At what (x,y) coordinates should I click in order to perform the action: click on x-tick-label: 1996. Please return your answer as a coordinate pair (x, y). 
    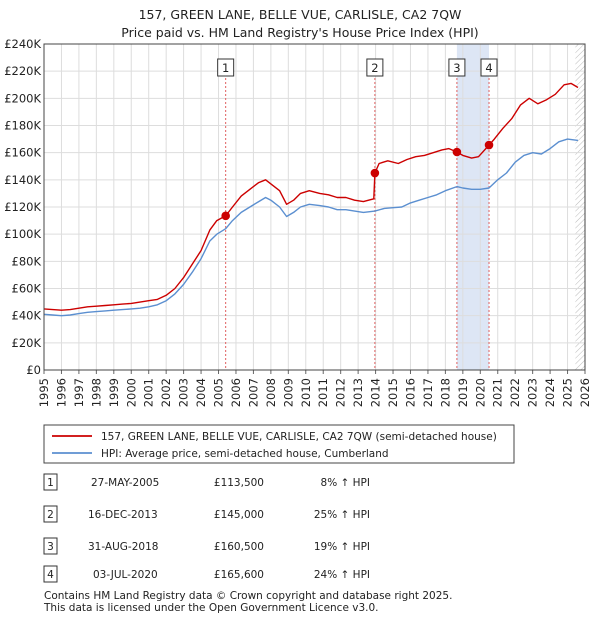
    Looking at the image, I should click on (61, 392).